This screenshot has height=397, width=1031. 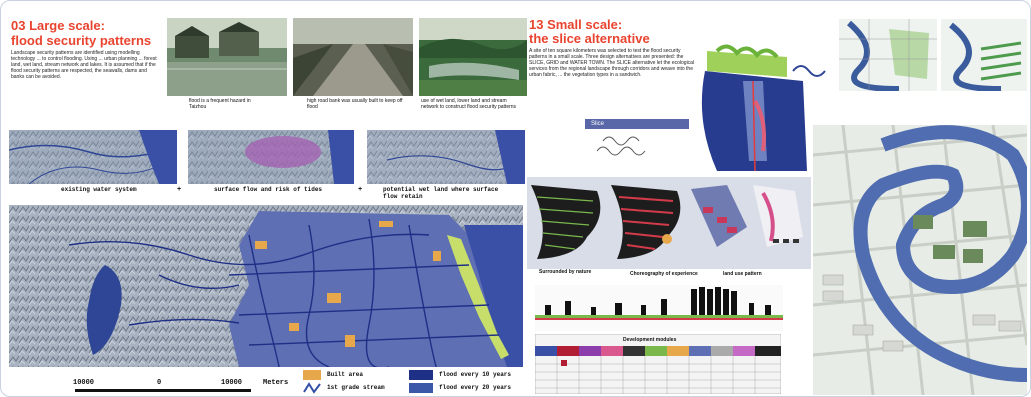 I want to click on slice-diagrams, so click(x=669, y=223).